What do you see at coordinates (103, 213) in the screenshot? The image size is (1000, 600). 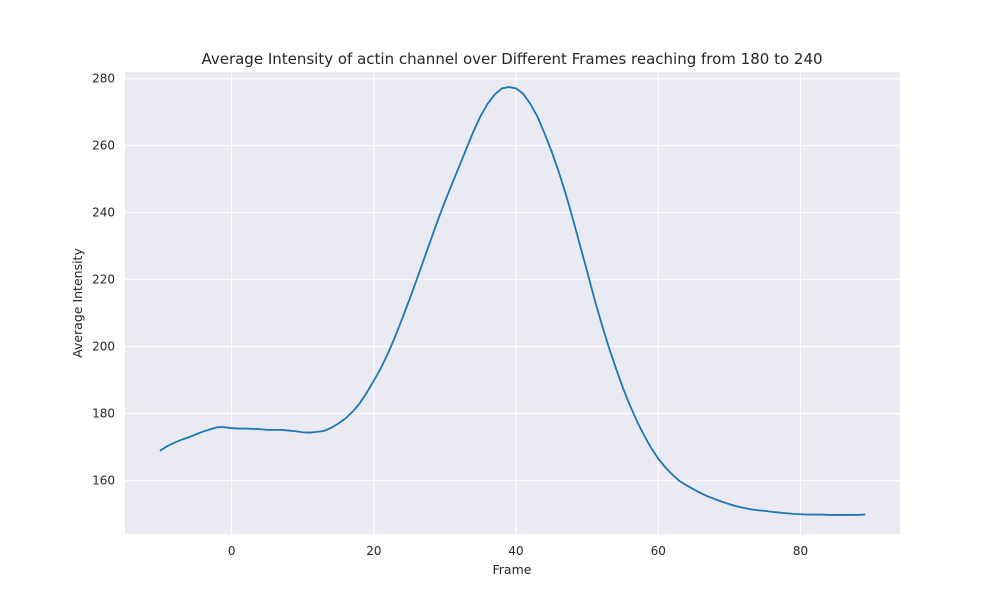 I see `y-tick-label: 240` at bounding box center [103, 213].